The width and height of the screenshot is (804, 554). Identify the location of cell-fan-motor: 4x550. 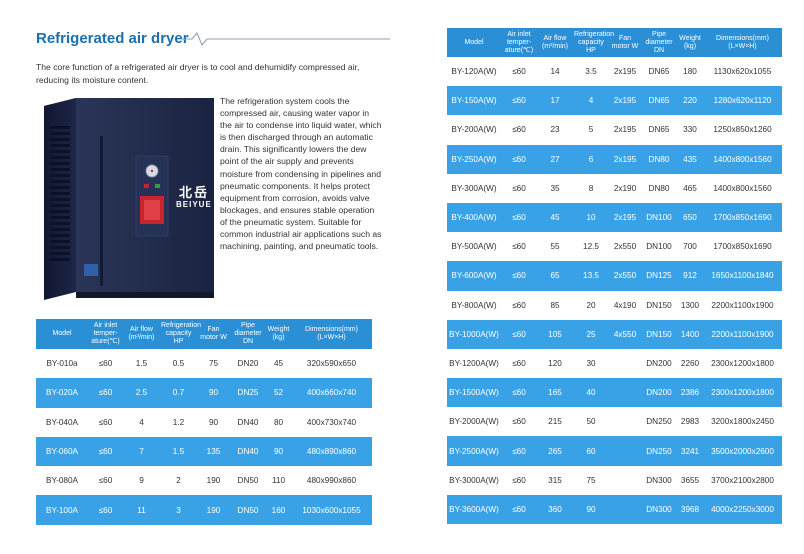
(625, 334).